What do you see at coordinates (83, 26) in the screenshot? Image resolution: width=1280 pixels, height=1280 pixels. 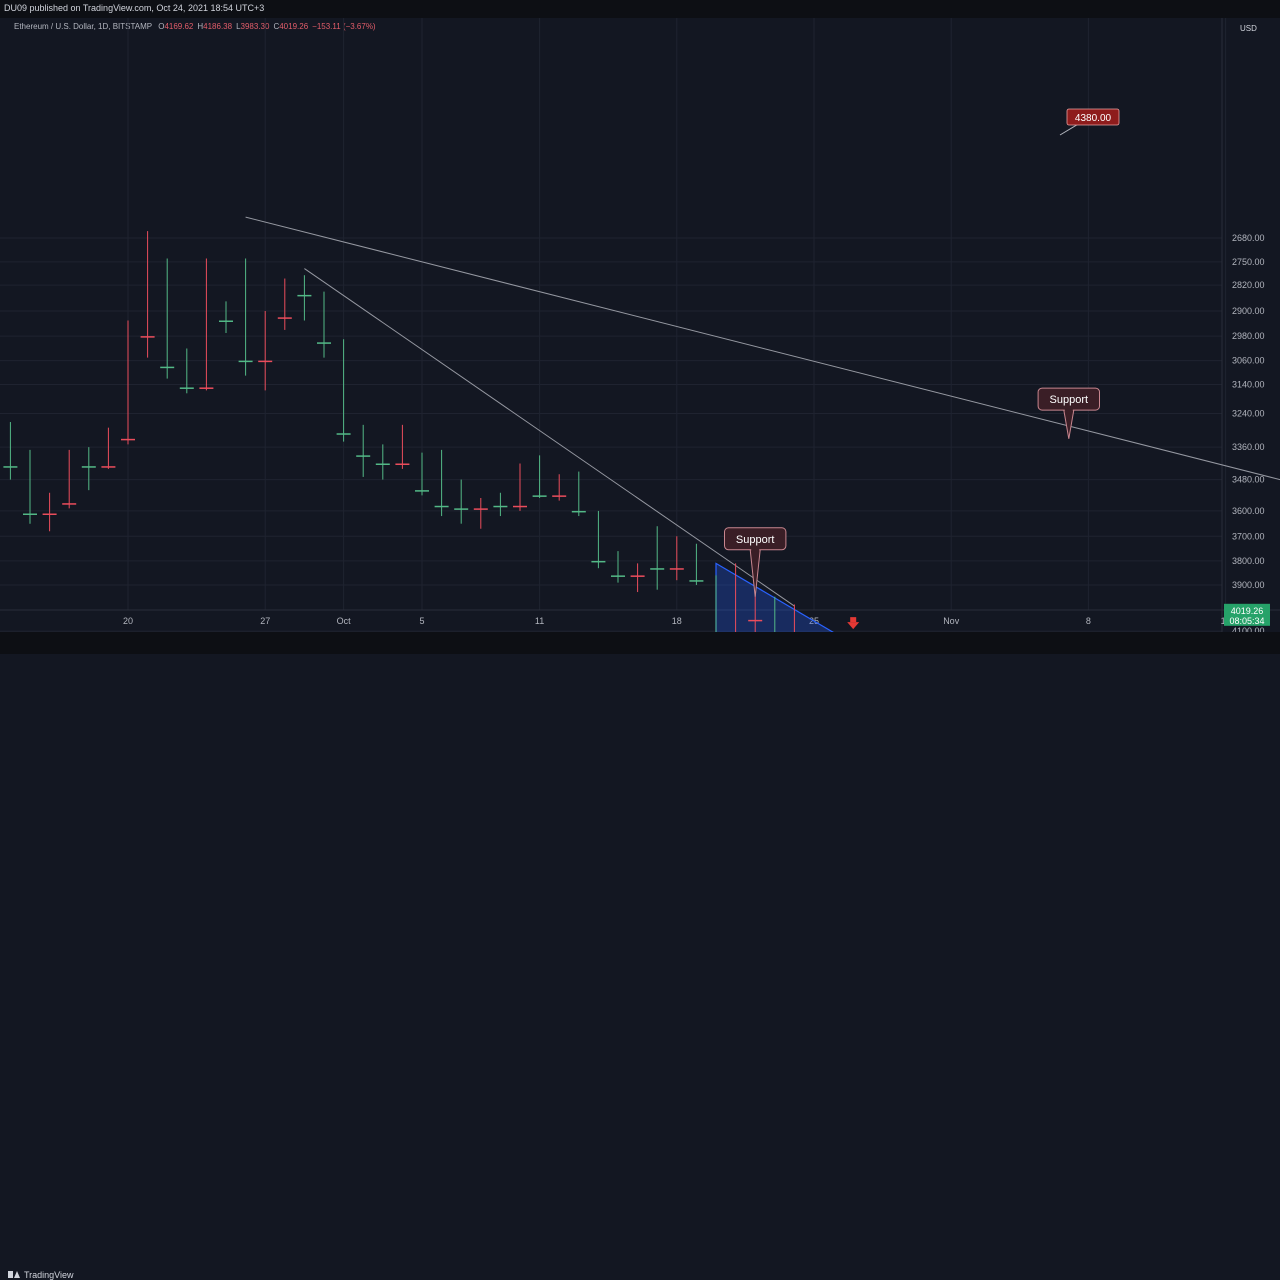 I see `symbol-title: Ethereum / U.S. Dollar, 1D, BITSTAMP` at bounding box center [83, 26].